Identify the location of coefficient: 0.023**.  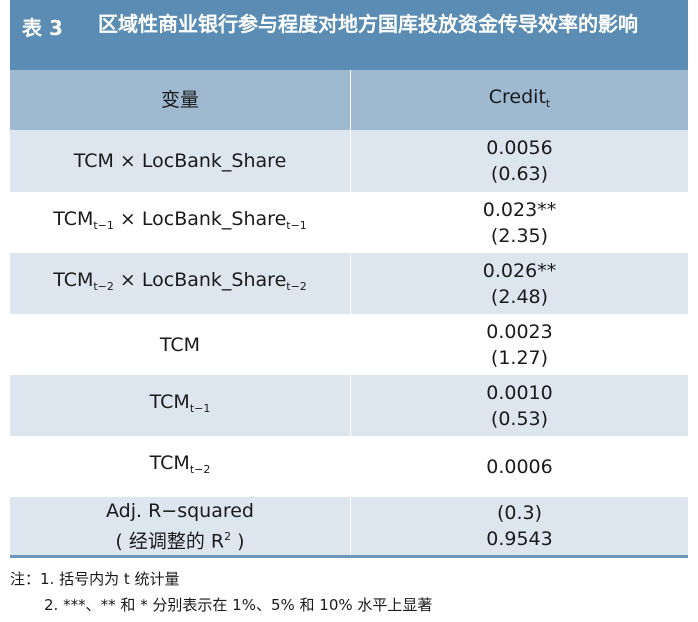
(519, 209).